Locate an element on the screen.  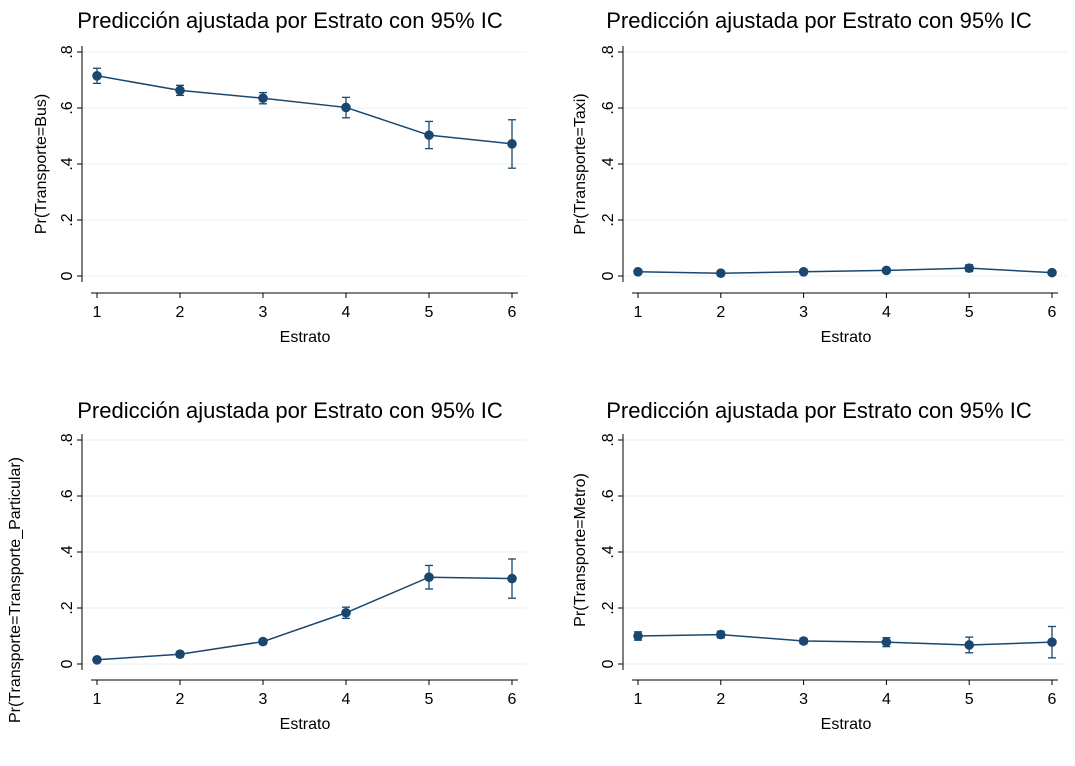
y-axis-title: Pr(Transporte=Metro) is located at coordinates (580, 550).